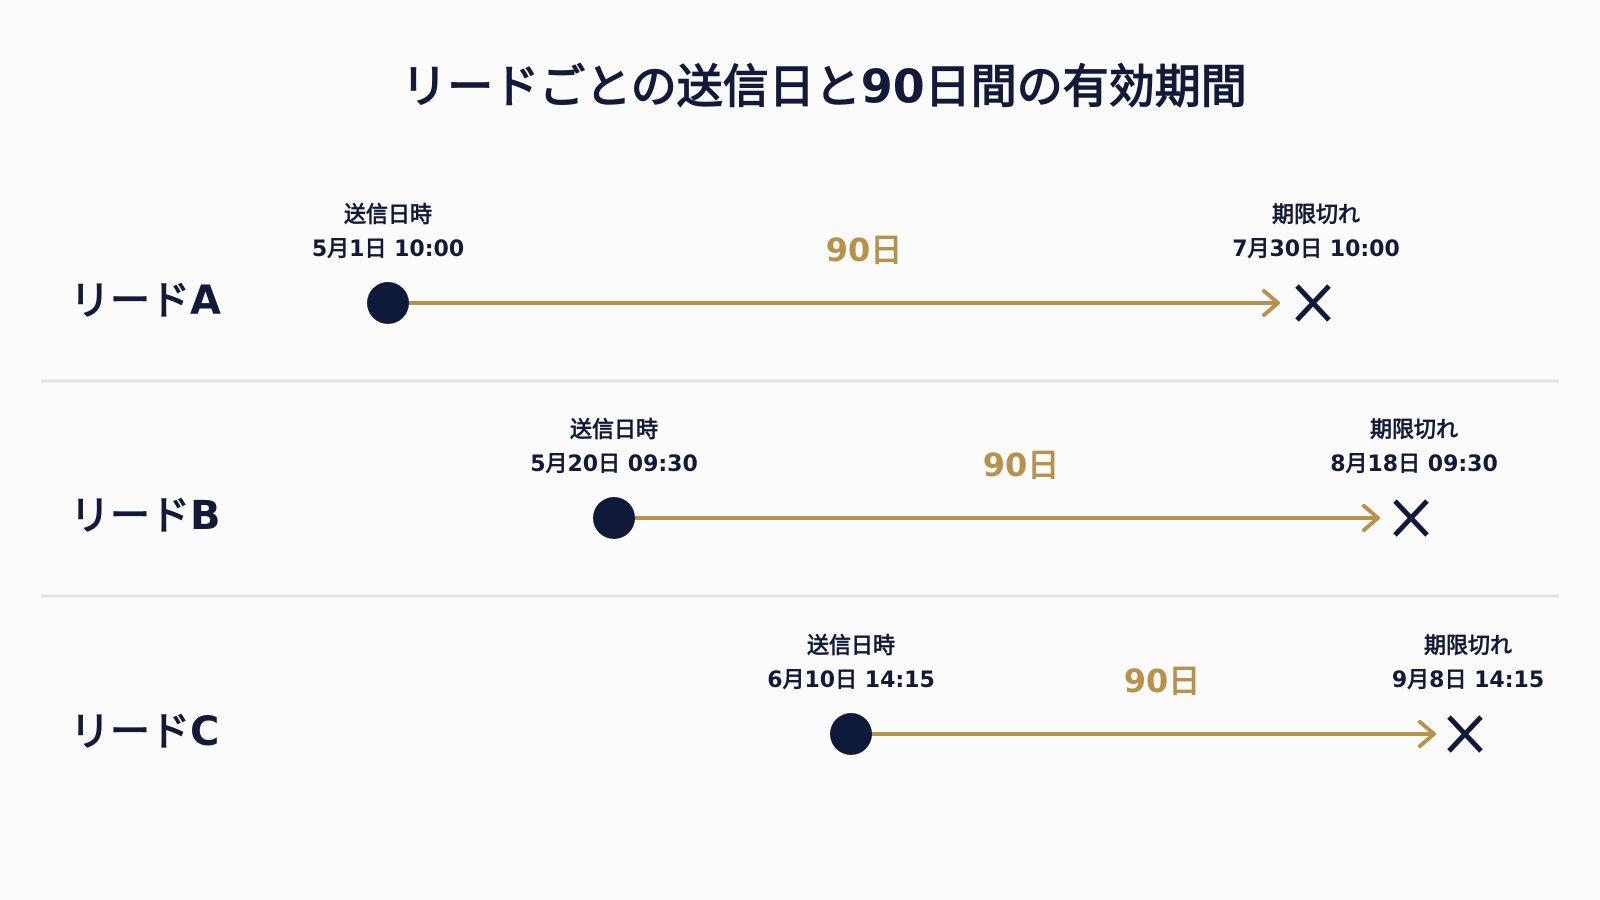  Describe the element at coordinates (1414, 464) in the screenshot. I see `end-date: 8月18日 09:30` at that location.